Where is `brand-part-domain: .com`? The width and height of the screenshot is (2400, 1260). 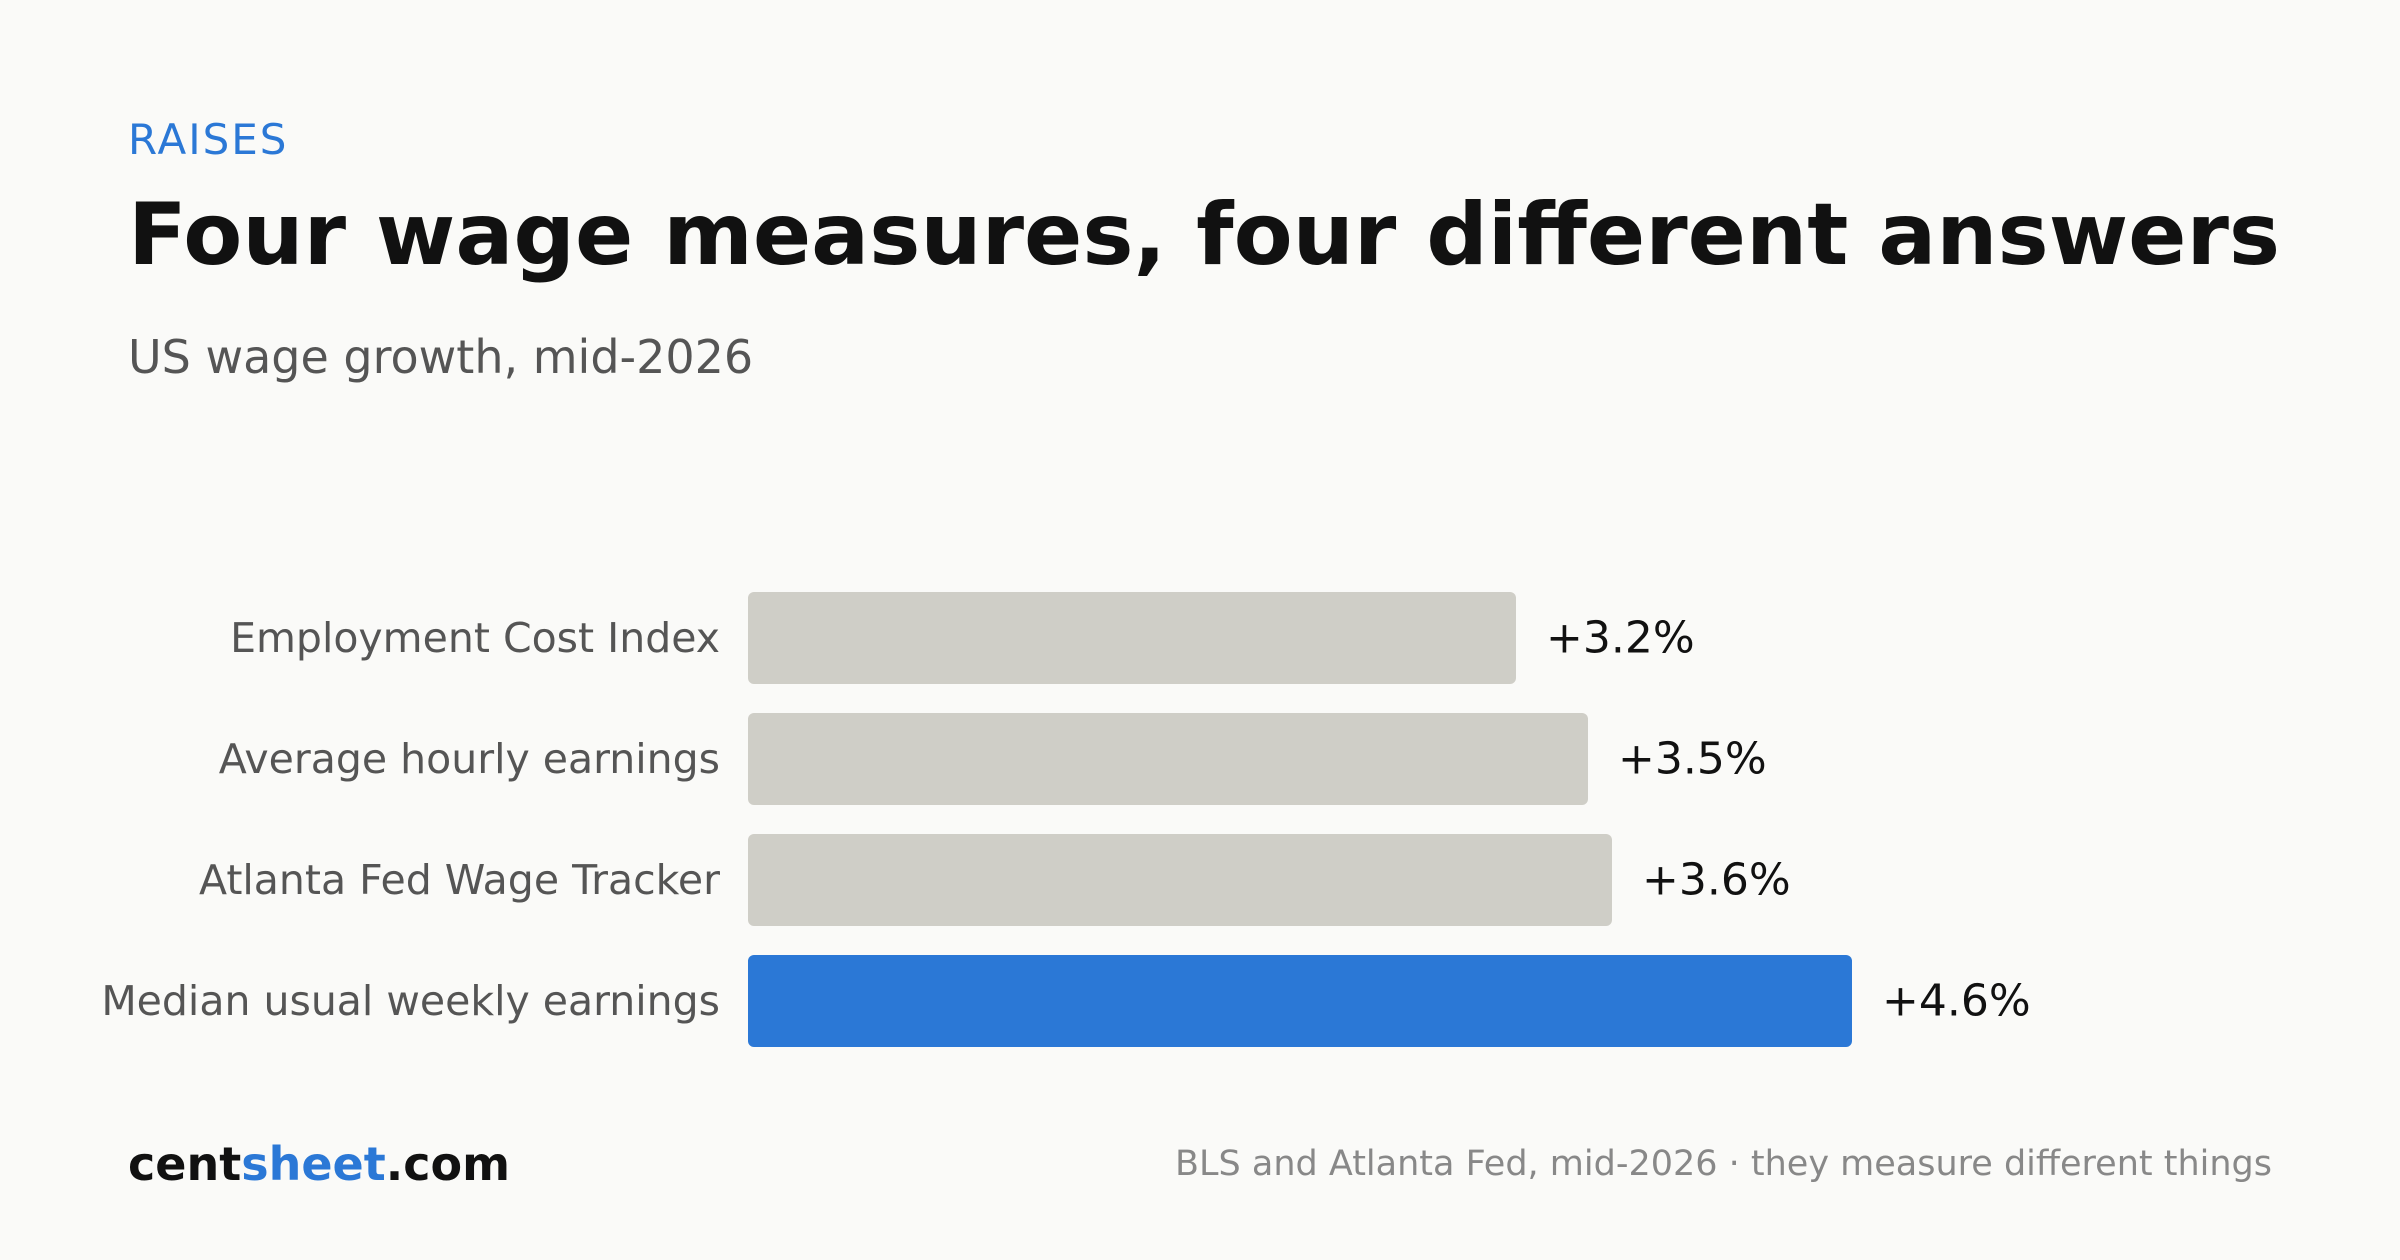 brand-part-domain: .com is located at coordinates (447, 1164).